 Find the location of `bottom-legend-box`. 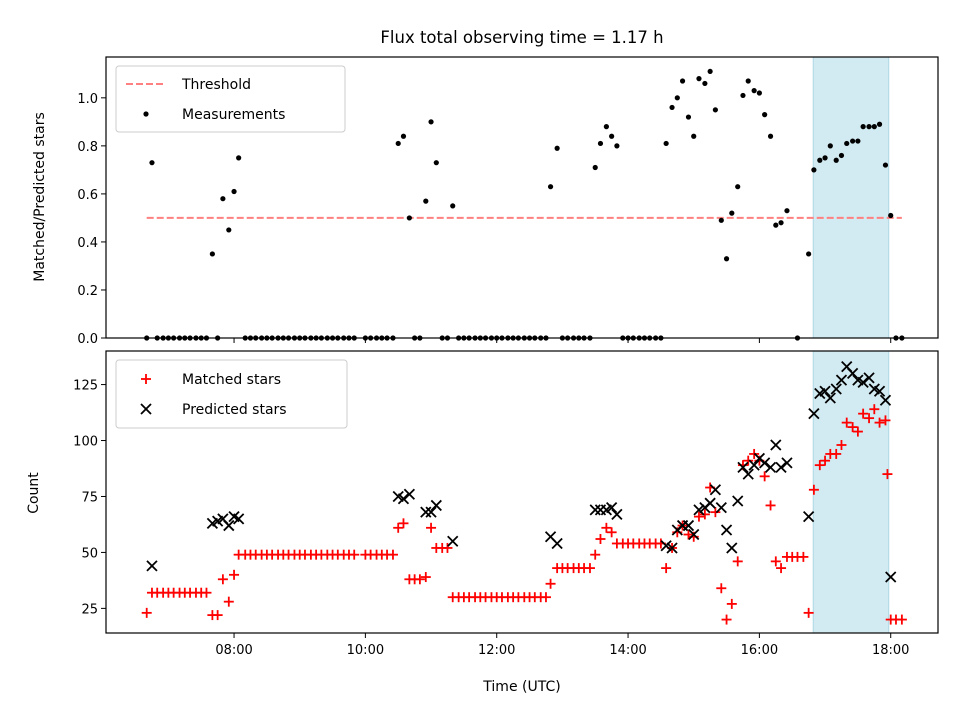

bottom-legend-box is located at coordinates (231, 394).